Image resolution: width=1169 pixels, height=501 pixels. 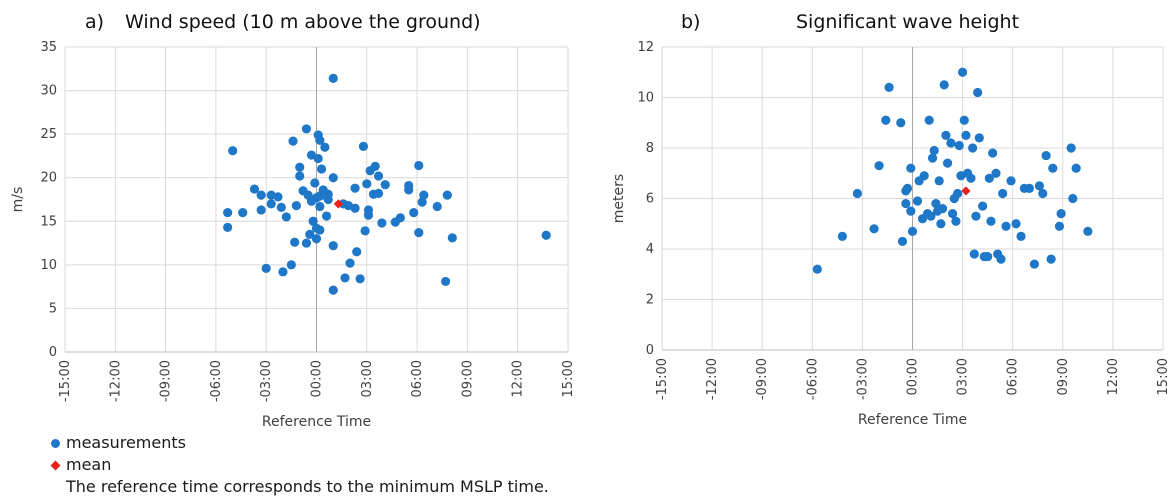 I want to click on y-tick-label: 0, so click(x=650, y=350).